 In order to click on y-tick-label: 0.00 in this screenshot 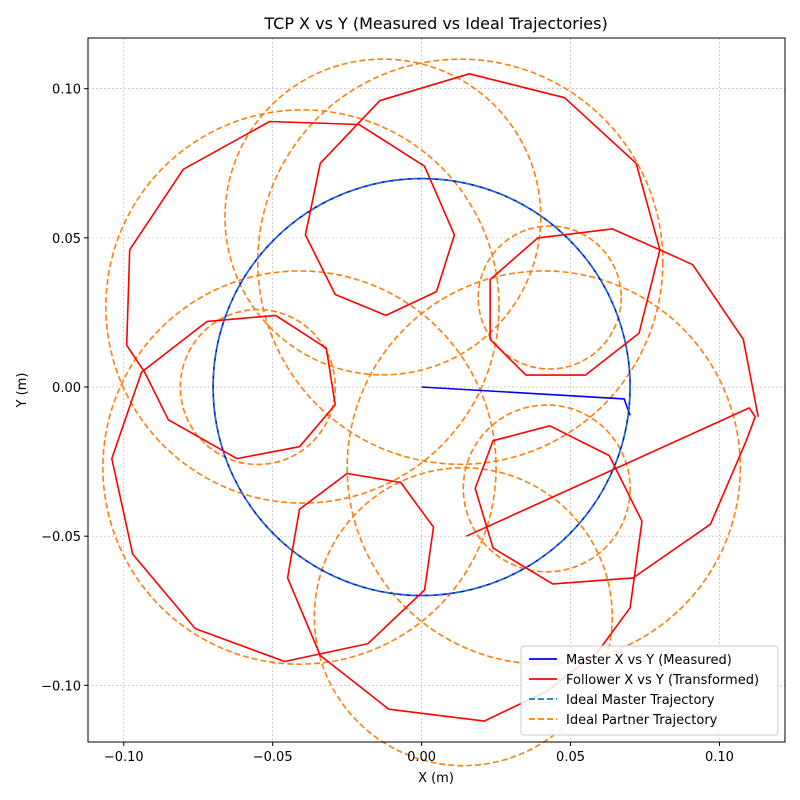, I will do `click(66, 388)`.